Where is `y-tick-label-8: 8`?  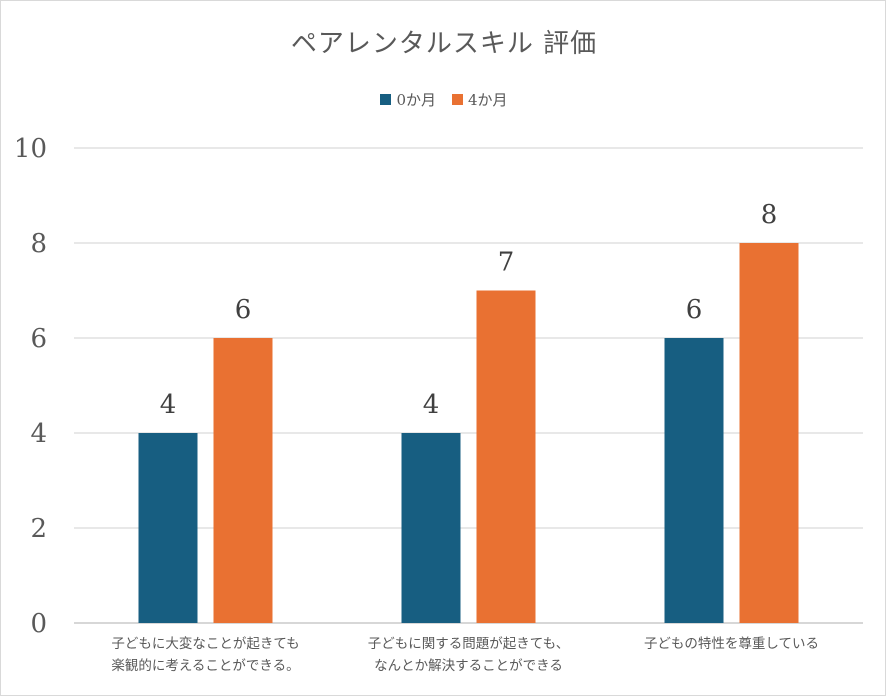 y-tick-label-8: 8 is located at coordinates (38, 244).